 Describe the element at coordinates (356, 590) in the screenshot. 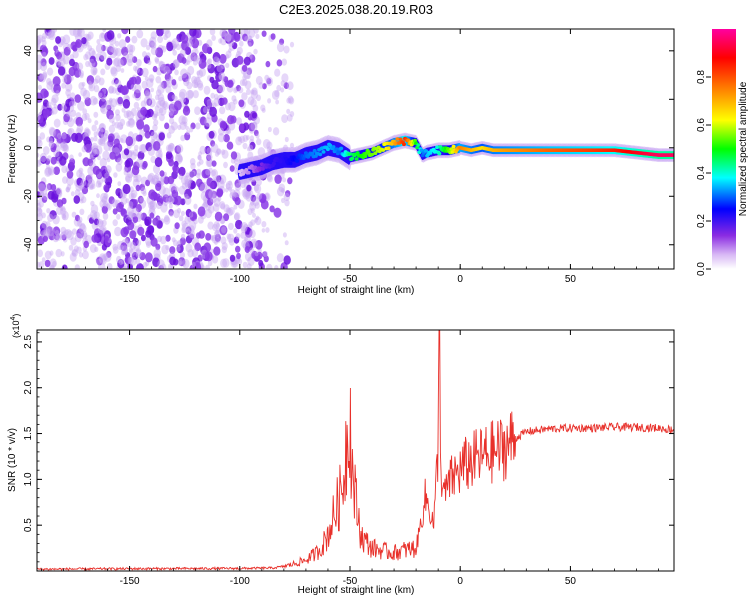

I see `snr-xlabel: Height of straight line (km)` at that location.